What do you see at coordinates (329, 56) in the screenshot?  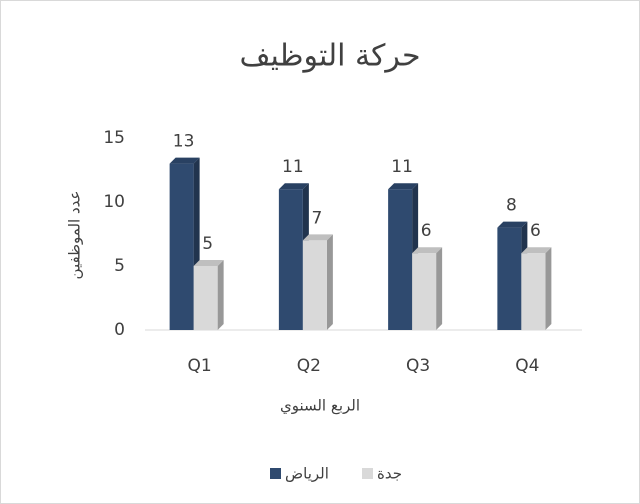 I see `chart-title: حركة التوظيف` at bounding box center [329, 56].